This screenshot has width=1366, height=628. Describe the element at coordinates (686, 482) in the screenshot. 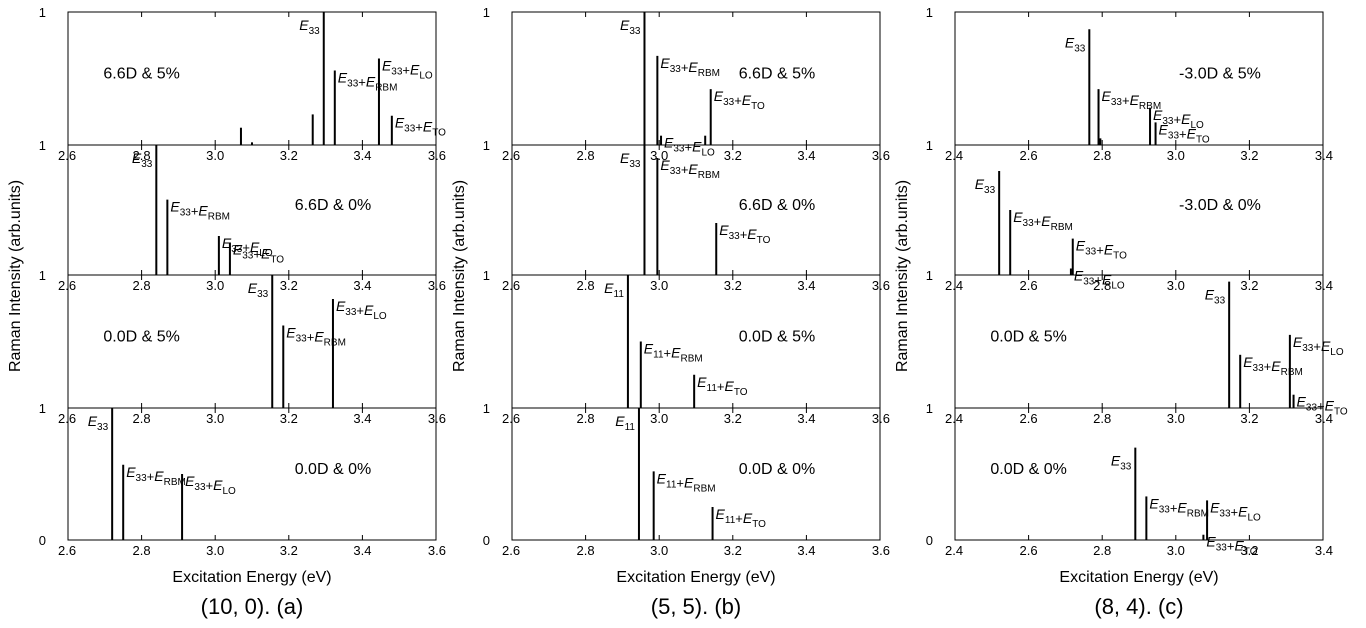

I see `peak-label: E11+ERBM` at that location.